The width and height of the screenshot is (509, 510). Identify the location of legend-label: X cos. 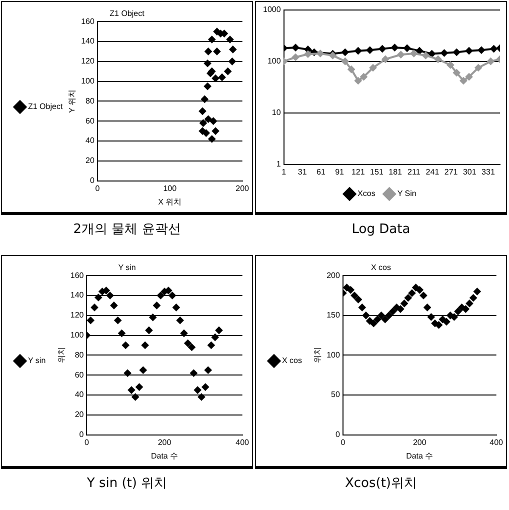
(292, 361).